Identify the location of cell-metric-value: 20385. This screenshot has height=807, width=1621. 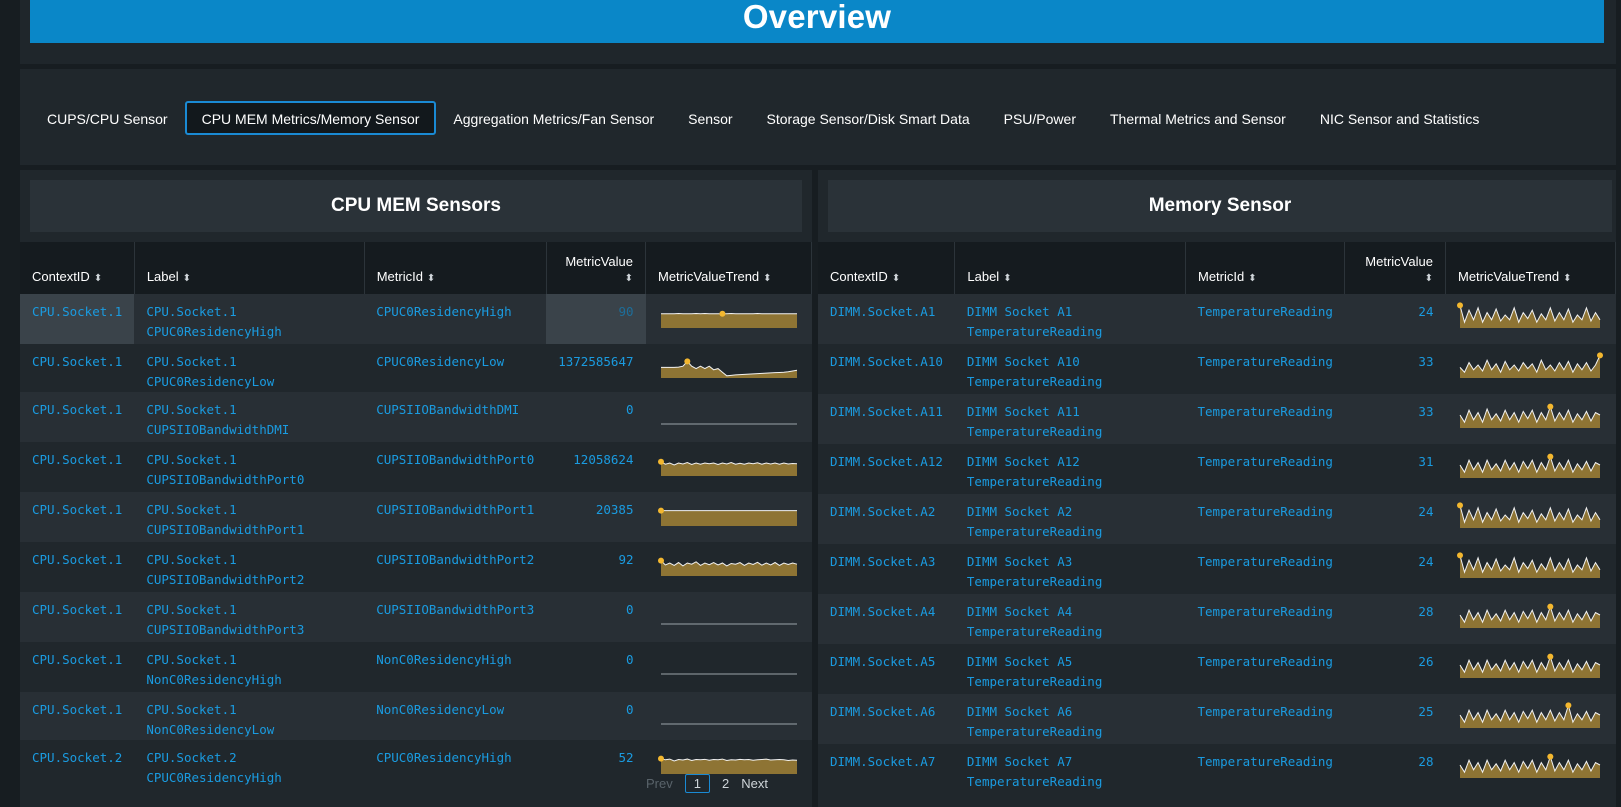
(596, 517).